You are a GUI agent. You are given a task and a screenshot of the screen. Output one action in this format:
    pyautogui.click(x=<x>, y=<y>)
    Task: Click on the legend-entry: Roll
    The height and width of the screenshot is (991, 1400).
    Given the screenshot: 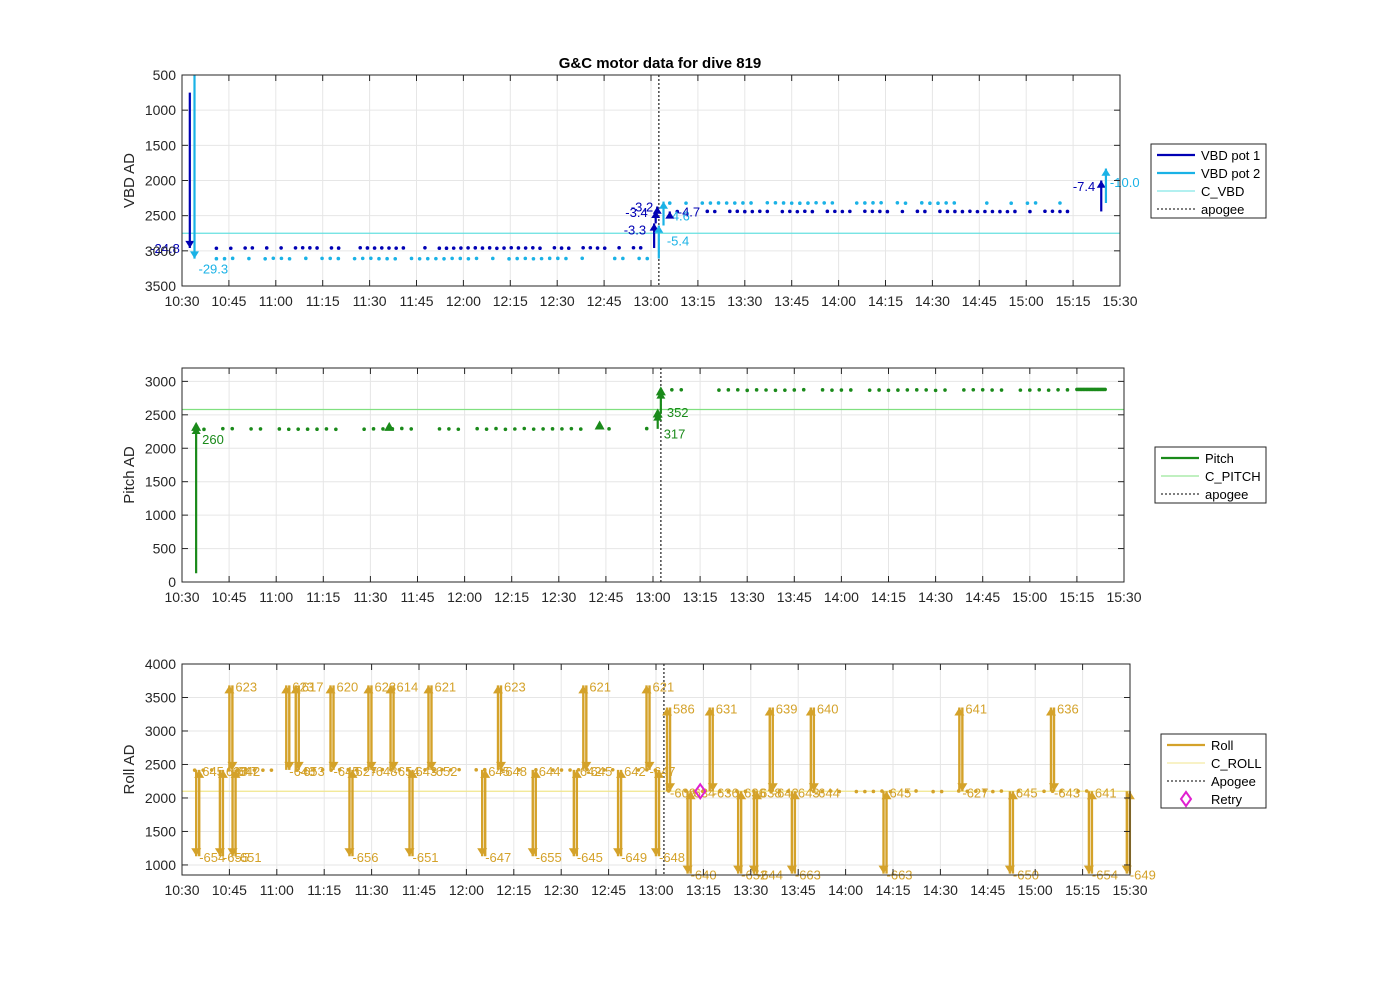 What is the action you would take?
    pyautogui.click(x=1222, y=745)
    